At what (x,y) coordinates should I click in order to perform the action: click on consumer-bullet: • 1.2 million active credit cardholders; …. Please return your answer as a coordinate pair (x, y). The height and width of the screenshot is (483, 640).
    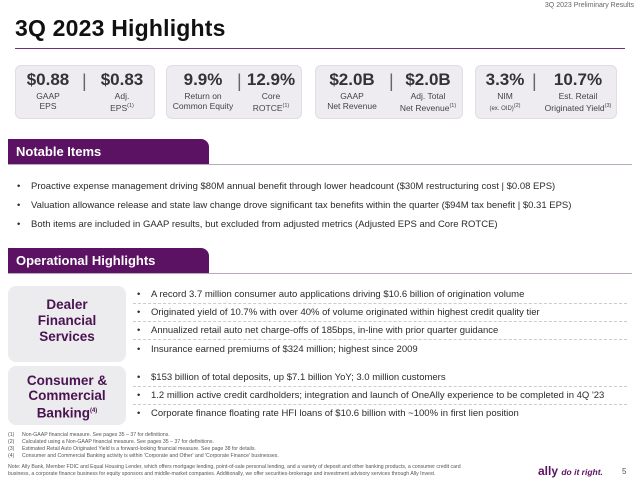
    Looking at the image, I should click on (371, 395).